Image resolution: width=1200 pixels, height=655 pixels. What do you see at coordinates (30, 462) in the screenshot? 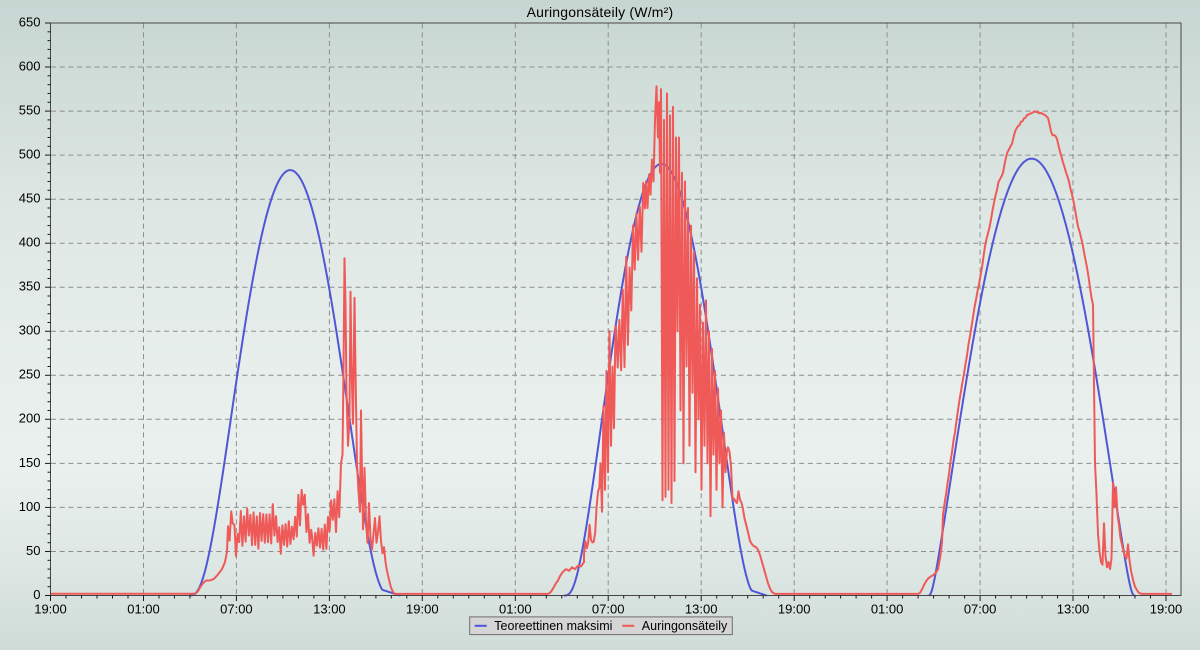
I see `svg-text: 150` at bounding box center [30, 462].